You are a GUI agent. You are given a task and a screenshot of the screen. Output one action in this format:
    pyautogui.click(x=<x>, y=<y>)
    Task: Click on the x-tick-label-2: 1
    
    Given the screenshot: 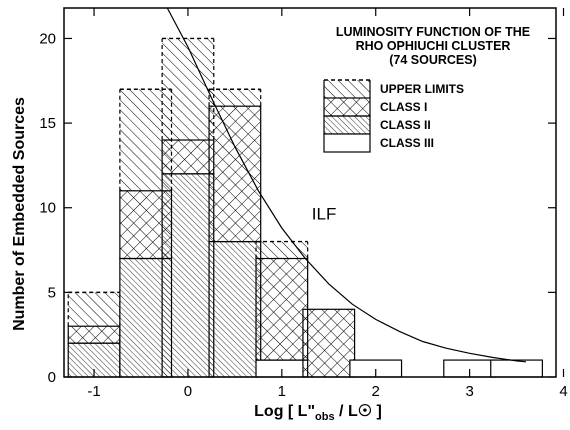 What is the action you would take?
    pyautogui.click(x=282, y=391)
    